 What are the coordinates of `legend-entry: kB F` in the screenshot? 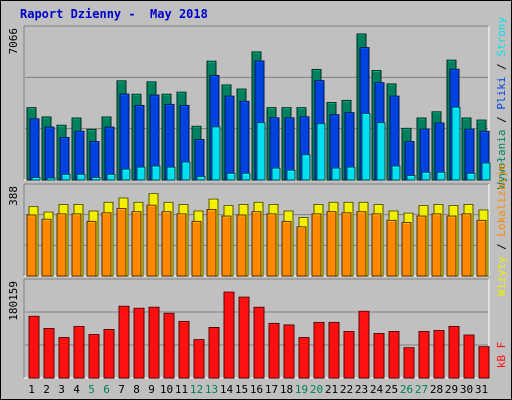 It's located at (501, 355).